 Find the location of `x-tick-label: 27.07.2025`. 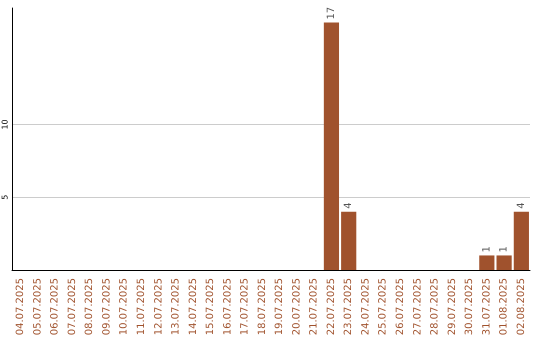

x-tick-label: 27.07.2025 is located at coordinates (418, 307).